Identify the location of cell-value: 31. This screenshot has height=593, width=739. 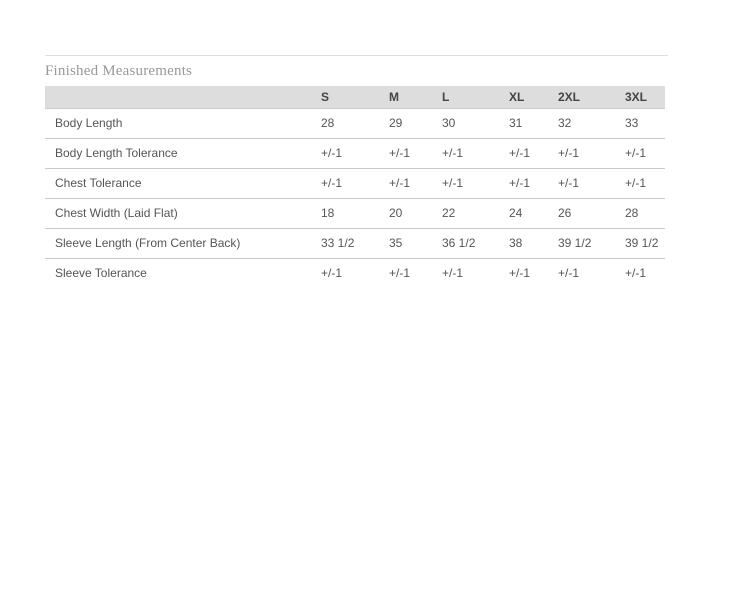
(523, 123).